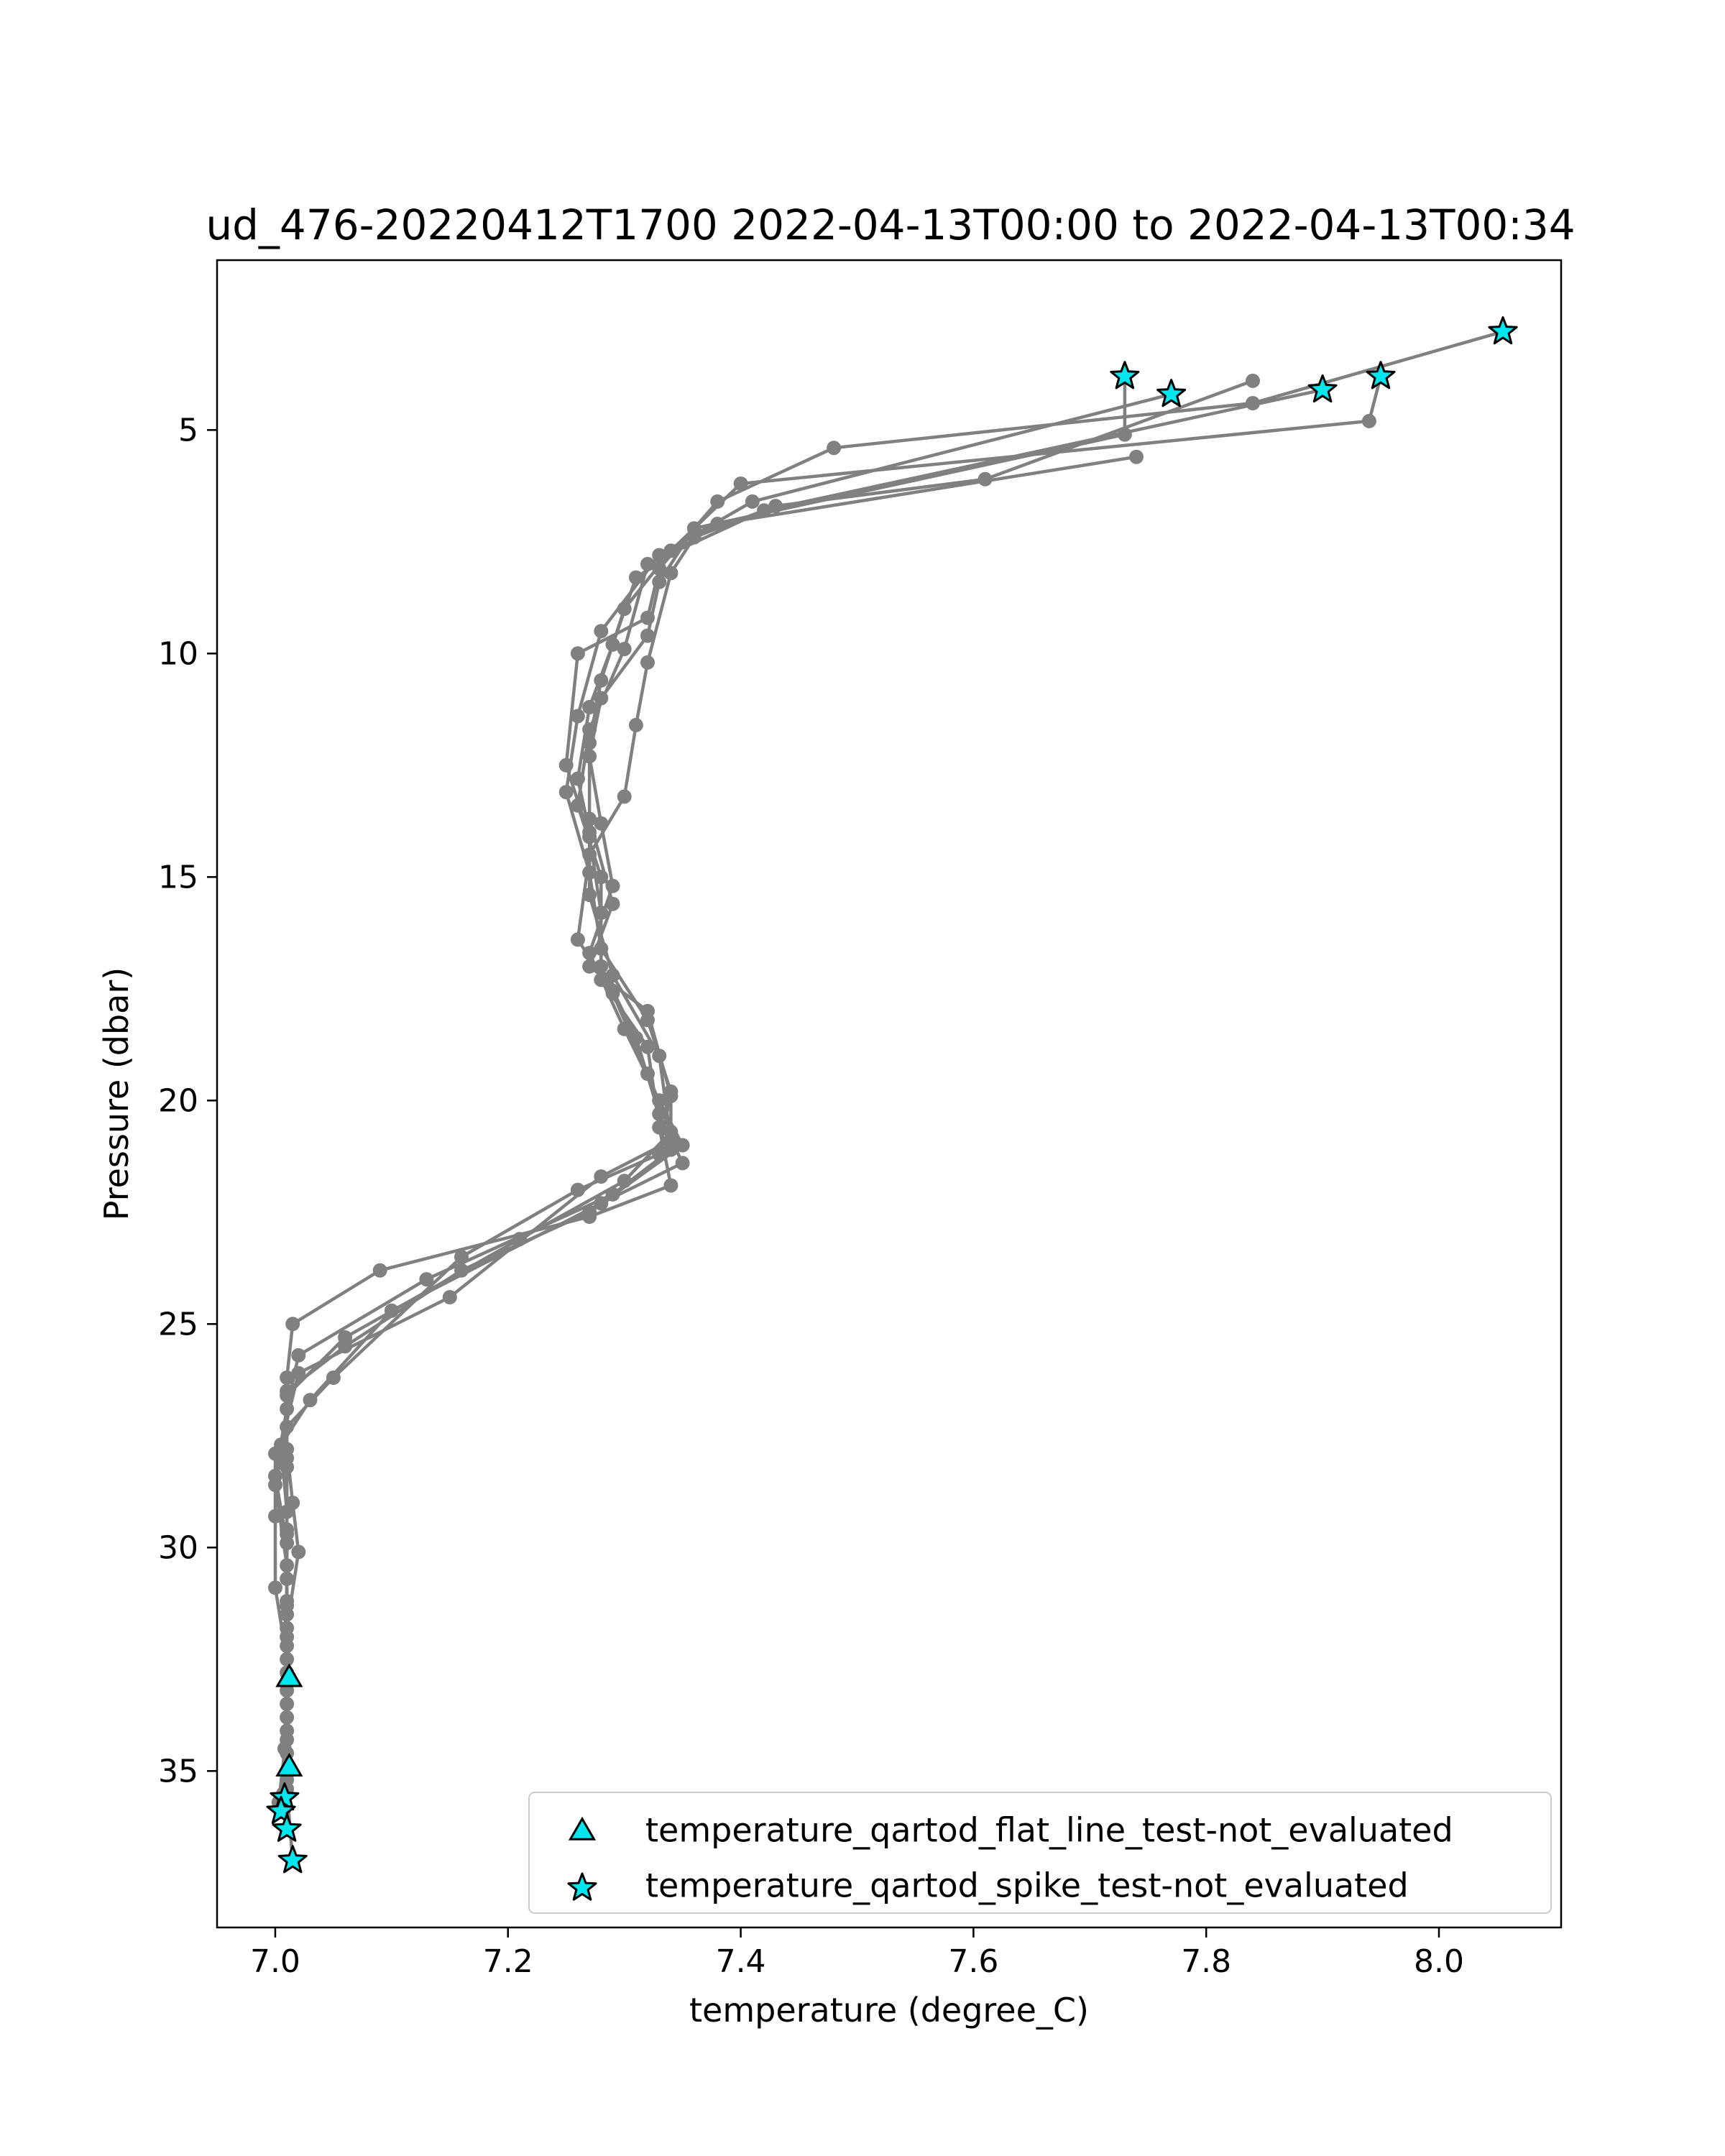 This screenshot has height=2156, width=1725. I want to click on x-tick-label: 7.6, so click(973, 1961).